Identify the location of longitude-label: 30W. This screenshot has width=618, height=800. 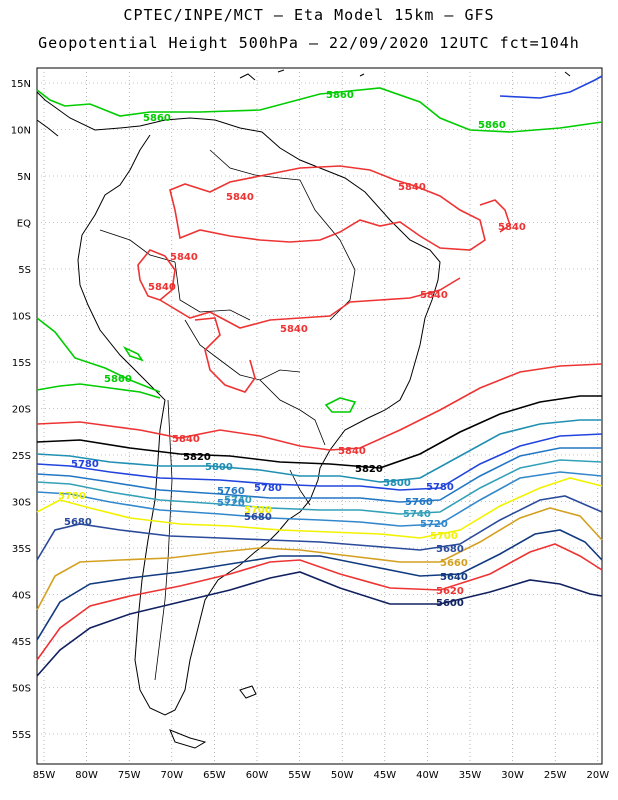
(512, 775).